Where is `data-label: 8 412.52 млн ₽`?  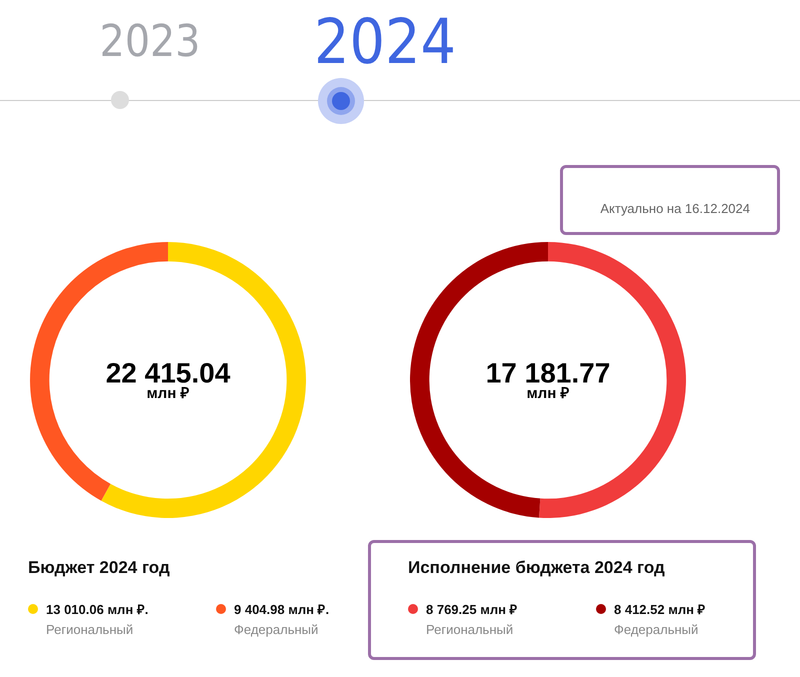 data-label: 8 412.52 млн ₽ is located at coordinates (660, 609).